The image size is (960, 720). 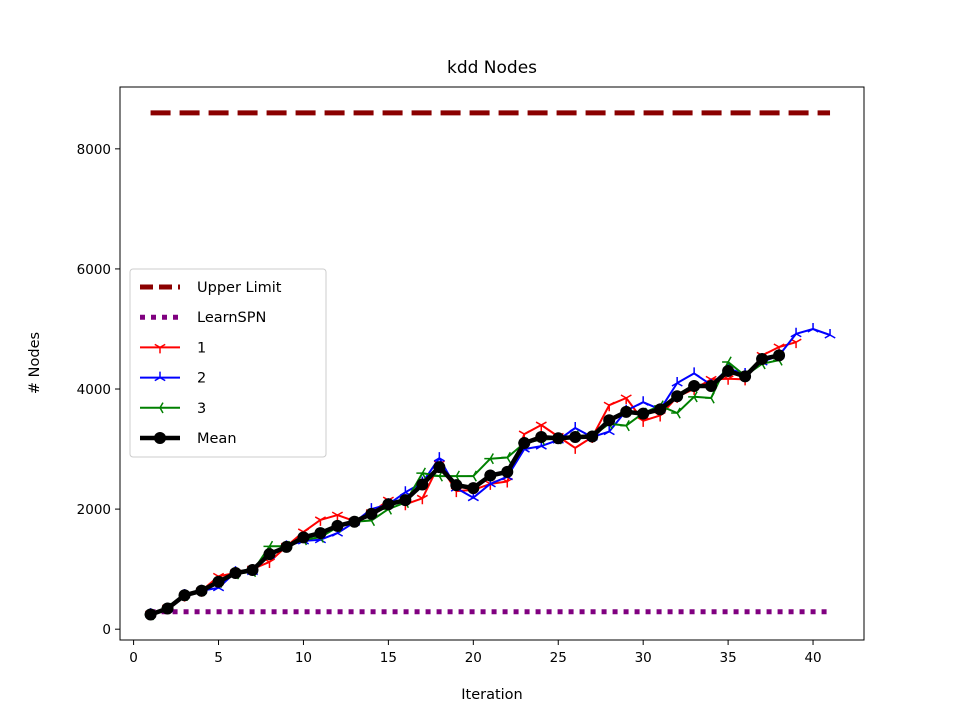 What do you see at coordinates (558, 658) in the screenshot?
I see `x-tick-label: 25` at bounding box center [558, 658].